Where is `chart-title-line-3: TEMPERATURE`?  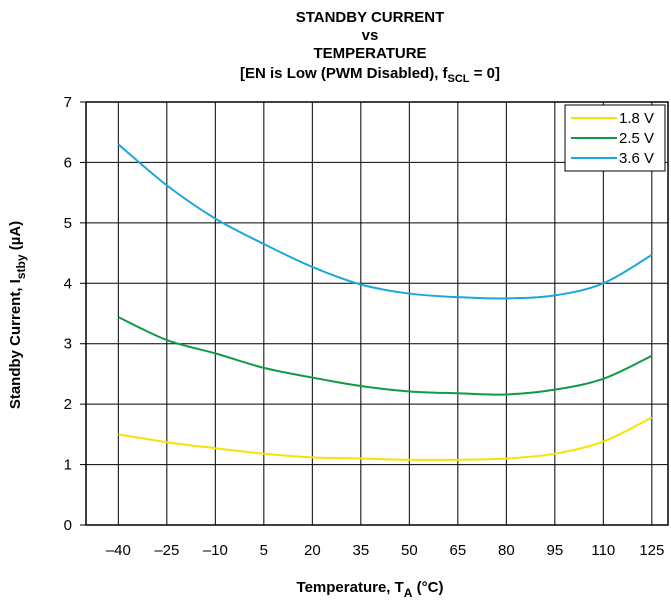
chart-title-line-3: TEMPERATURE is located at coordinates (369, 53).